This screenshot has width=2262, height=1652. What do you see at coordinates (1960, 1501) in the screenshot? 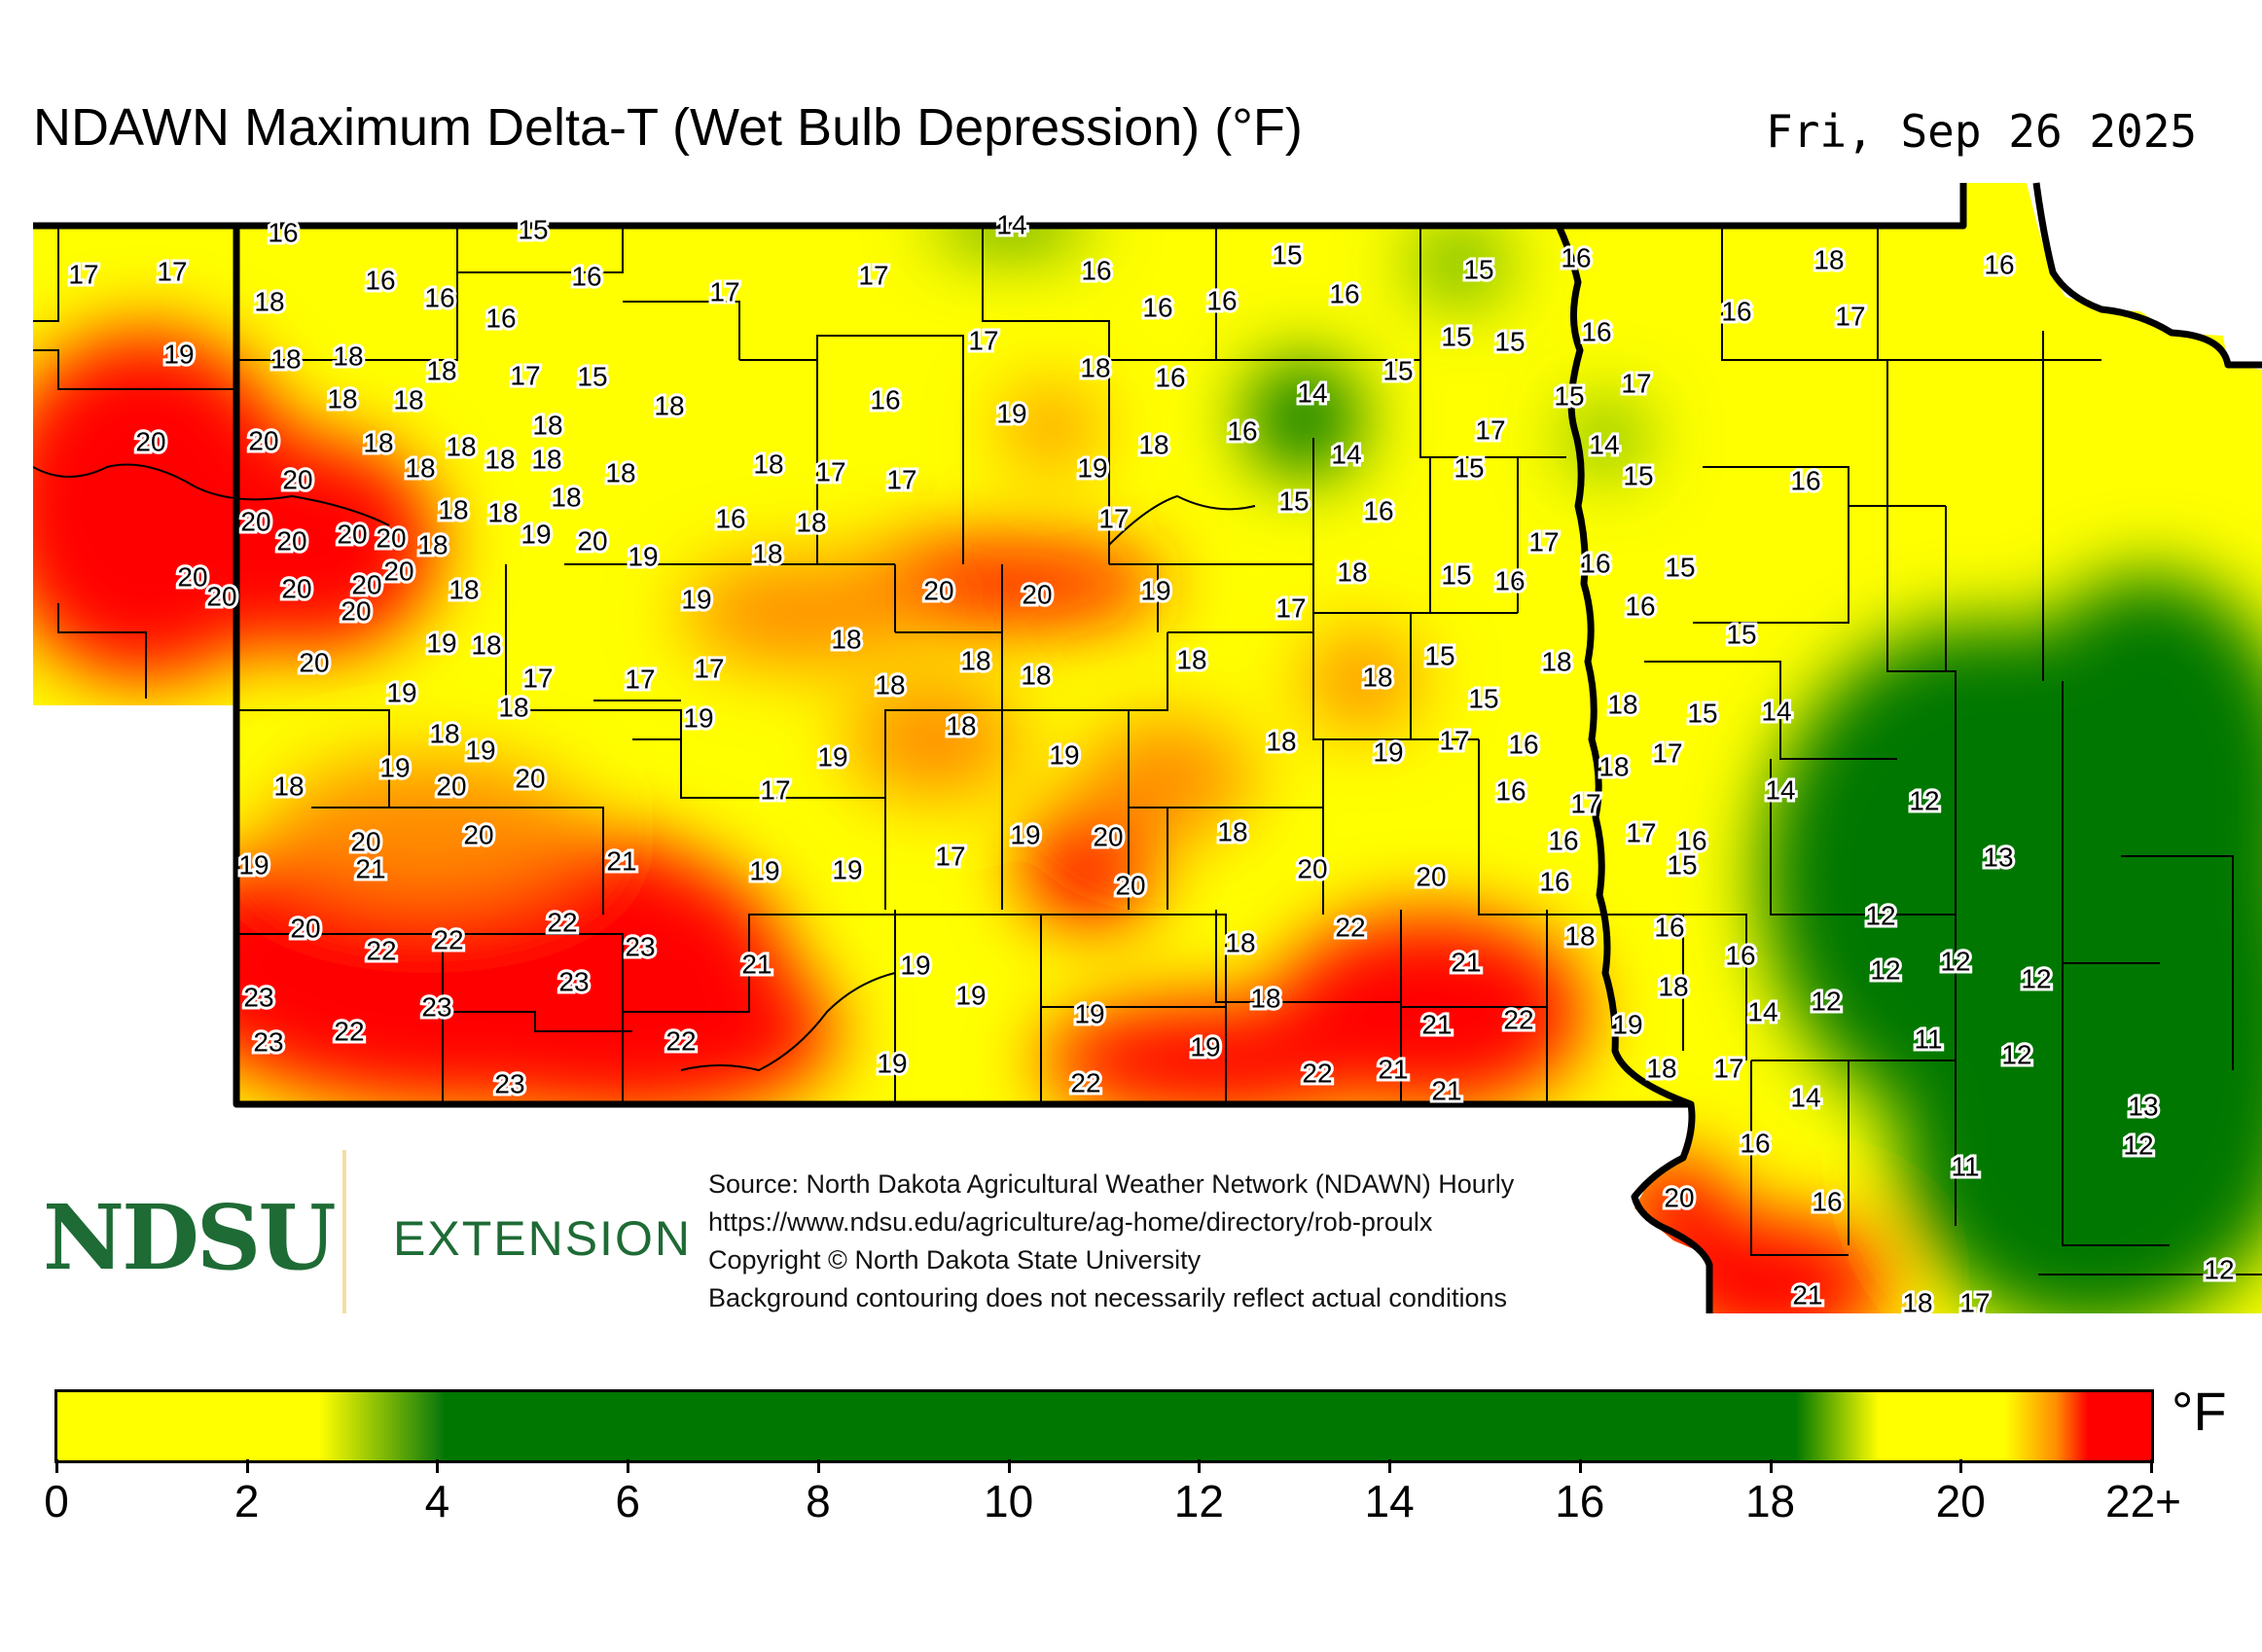
I see `legend-tick-label: 20` at bounding box center [1960, 1501].